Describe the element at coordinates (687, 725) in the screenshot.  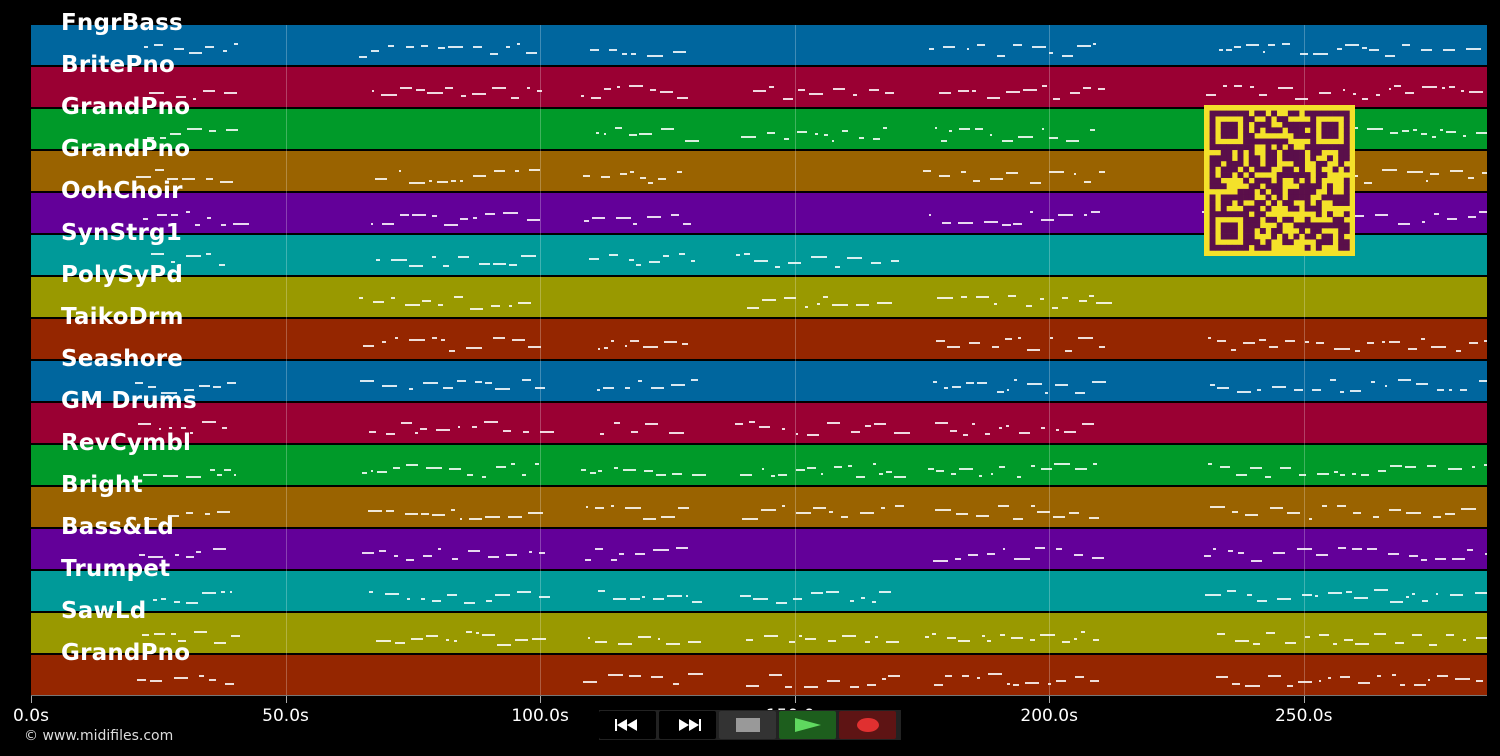
I see `fast-forward-button` at that location.